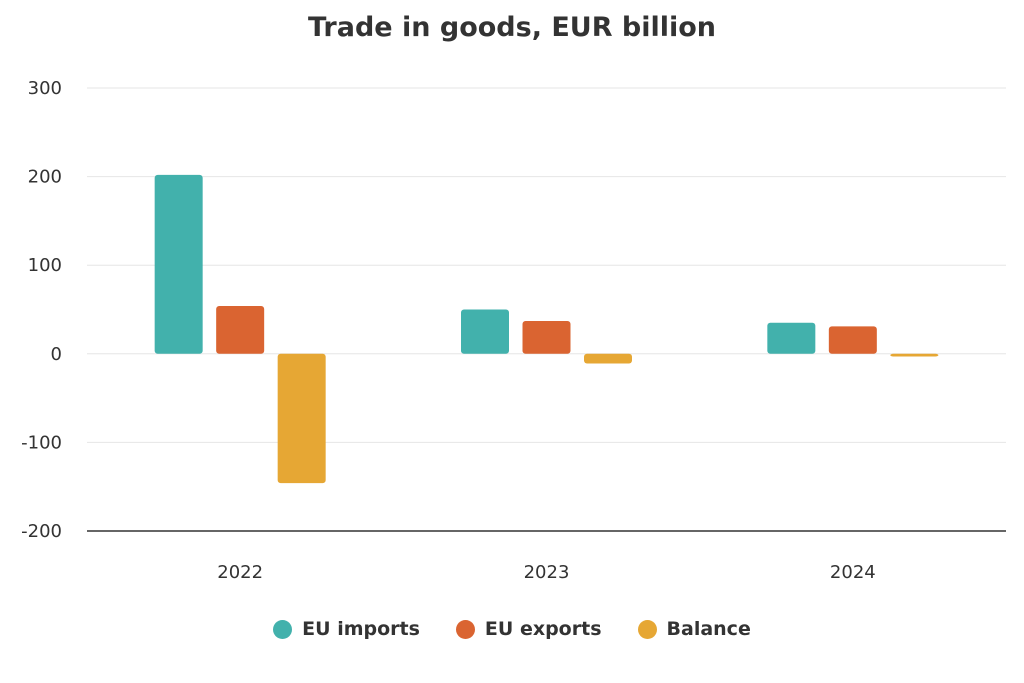 Image resolution: width=1024 pixels, height=683 pixels. Describe the element at coordinates (178, 264) in the screenshot. I see `bar-eu-imports-2022` at that location.